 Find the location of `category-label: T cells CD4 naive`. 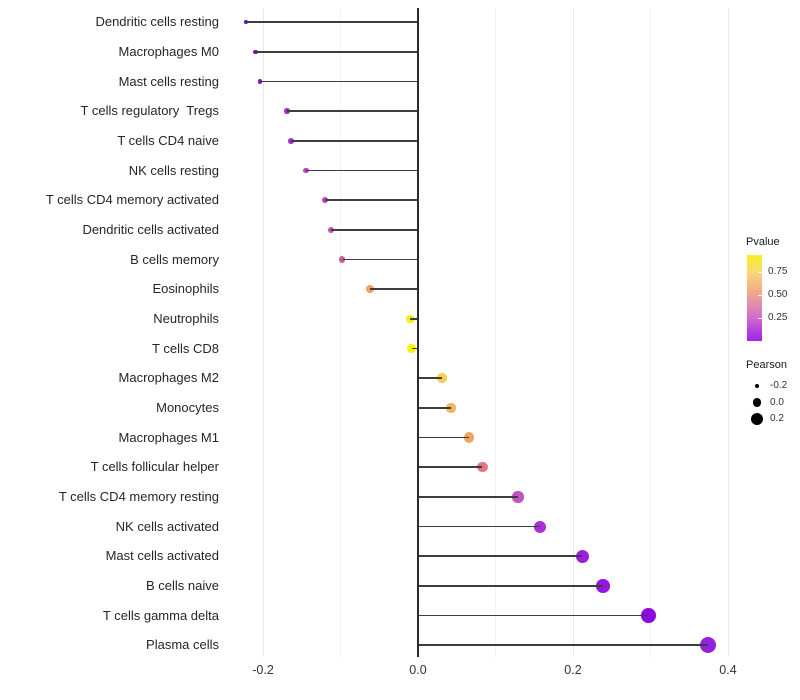

category-label: T cells CD4 naive is located at coordinates (168, 140).